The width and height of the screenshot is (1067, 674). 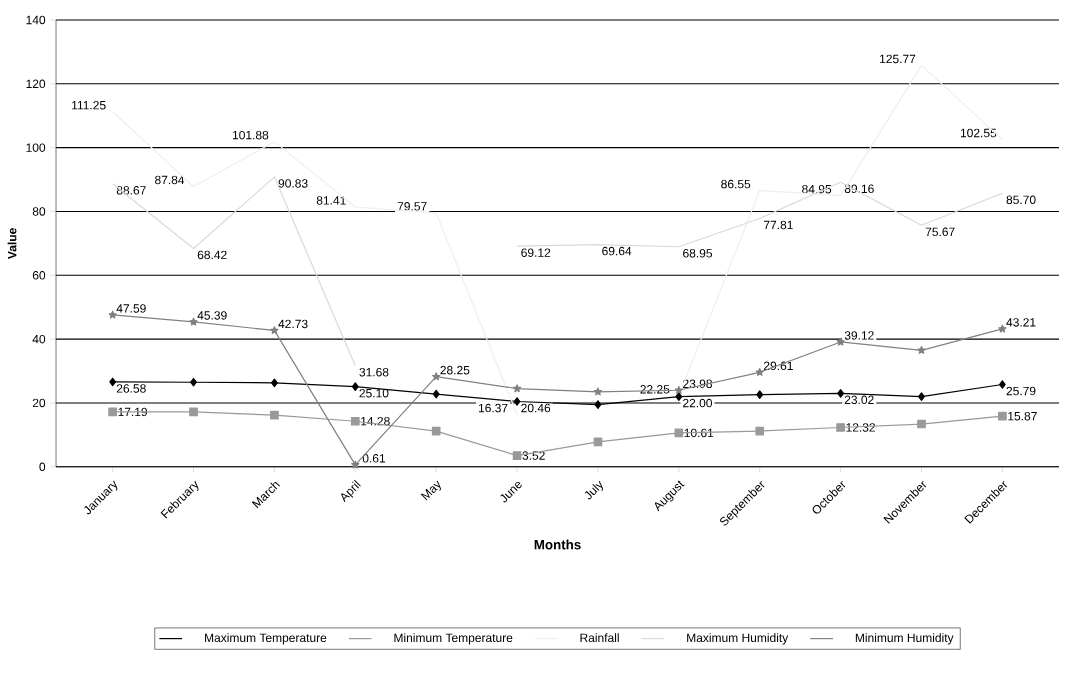 I want to click on data-label: 47.59, so click(x=131, y=308).